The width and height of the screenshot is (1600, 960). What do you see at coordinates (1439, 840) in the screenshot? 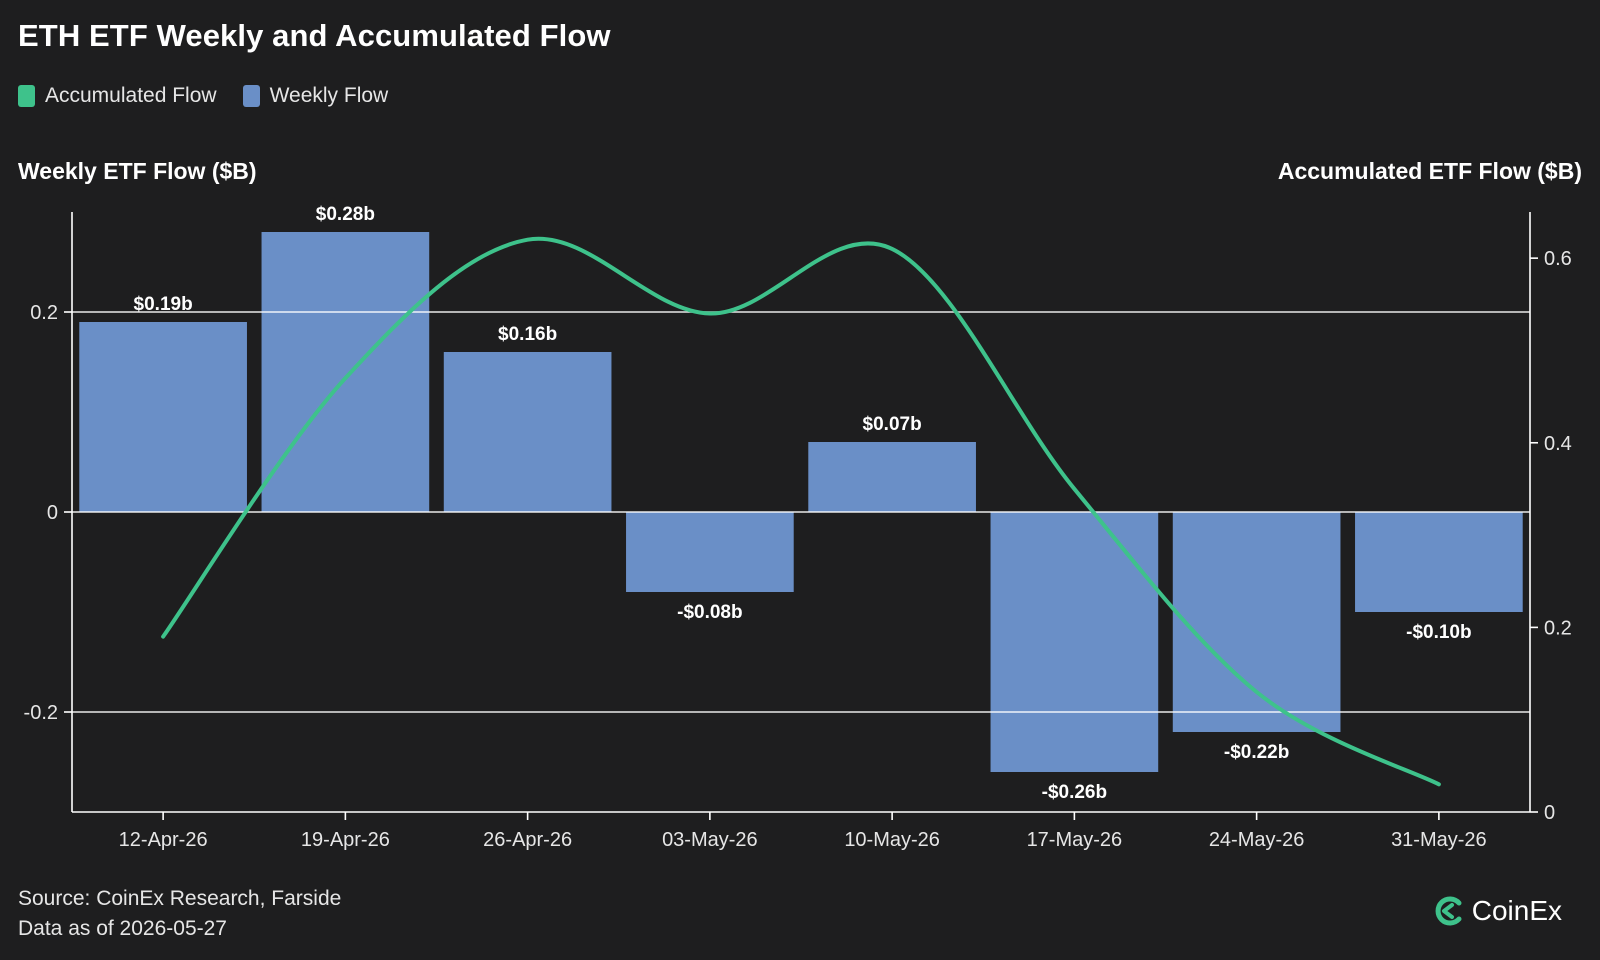
I see `x-tick-label: 31-May-26` at bounding box center [1439, 840].